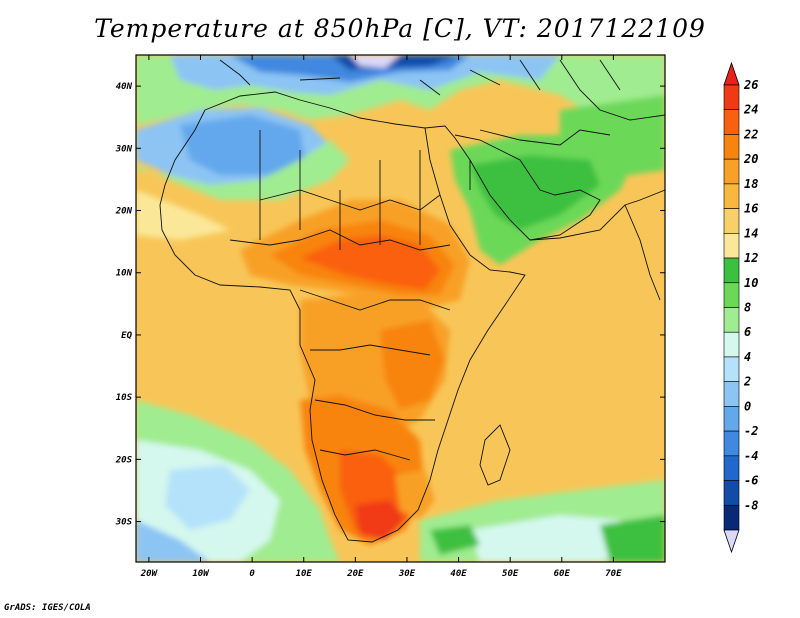 The width and height of the screenshot is (800, 618). Describe the element at coordinates (751, 283) in the screenshot. I see `colorbar-label: 10` at that location.